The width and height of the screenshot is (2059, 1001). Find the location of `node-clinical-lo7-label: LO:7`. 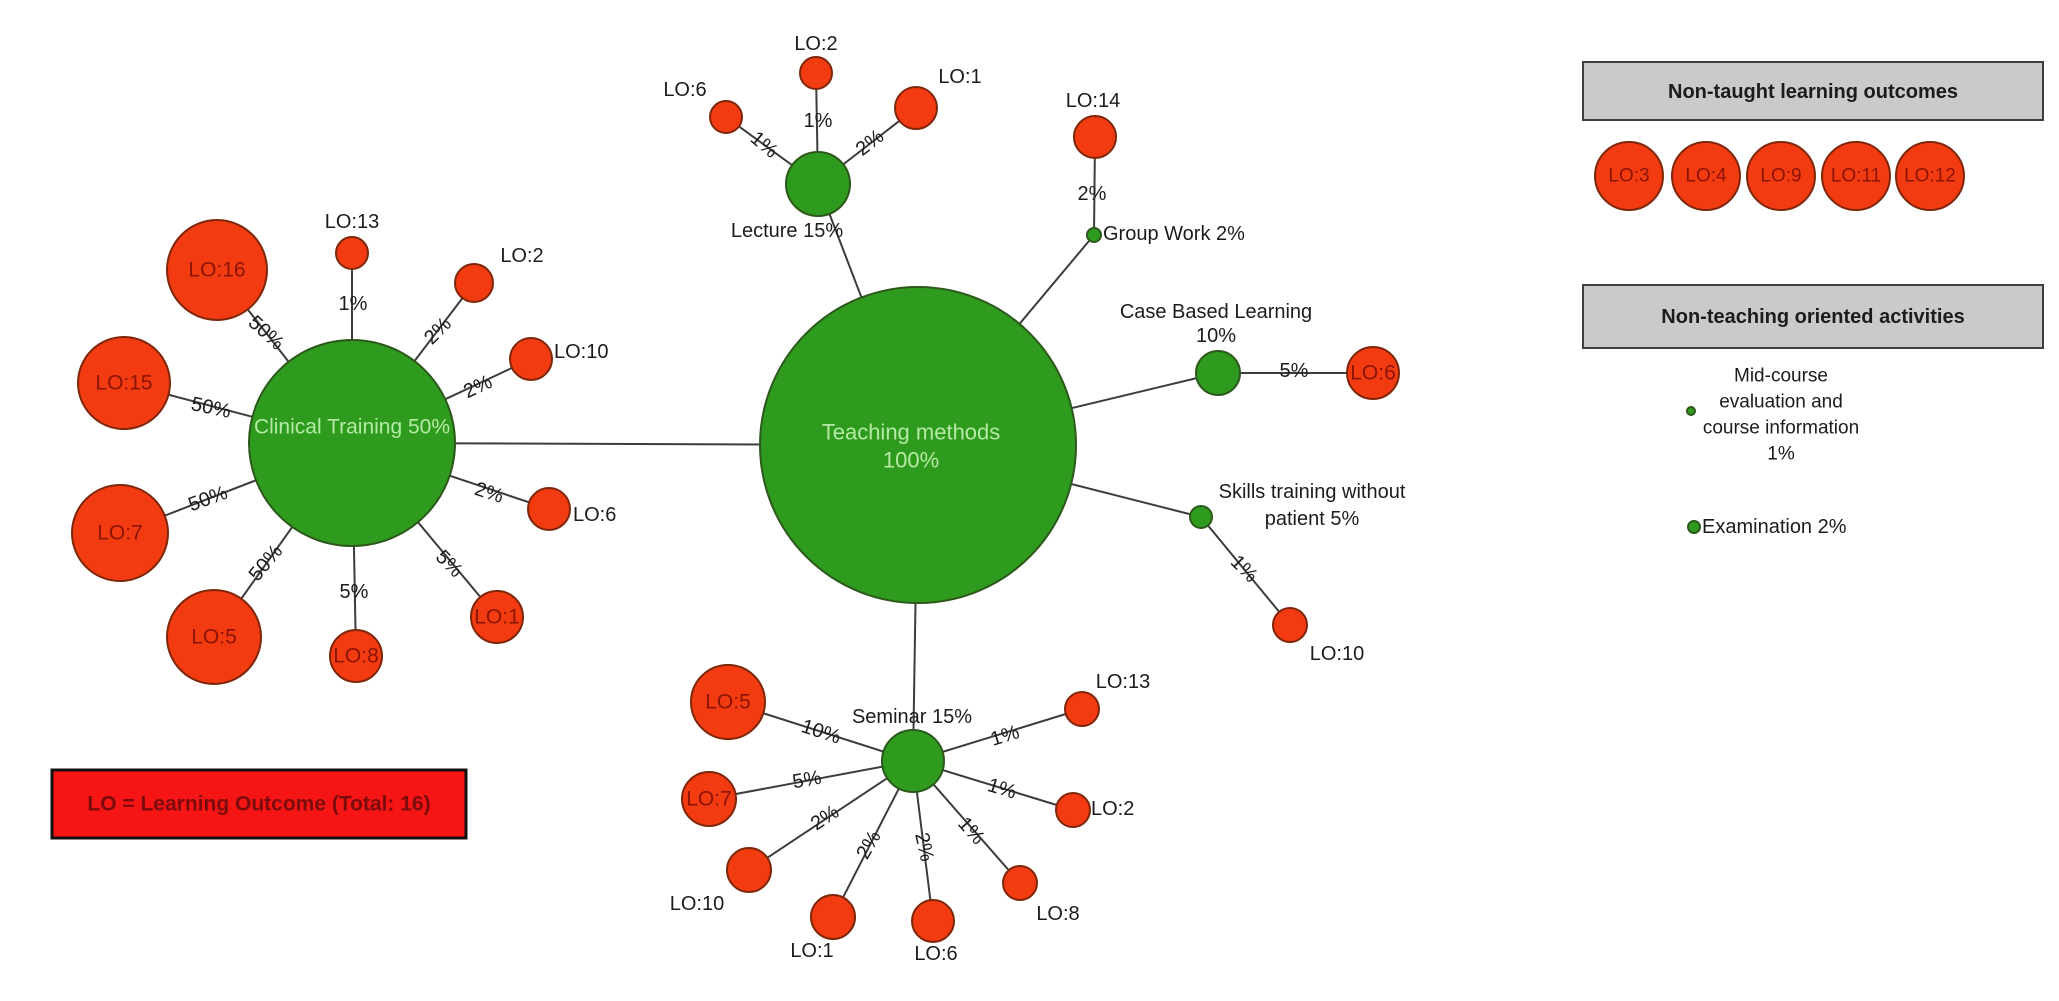

node-clinical-lo7-label: LO:7 is located at coordinates (120, 533).